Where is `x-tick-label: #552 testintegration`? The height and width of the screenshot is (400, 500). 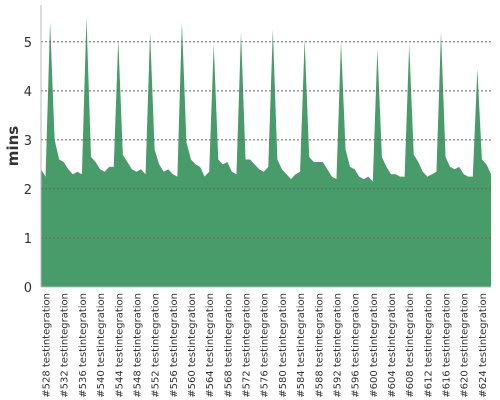 x-tick-label: #552 testintegration is located at coordinates (156, 345).